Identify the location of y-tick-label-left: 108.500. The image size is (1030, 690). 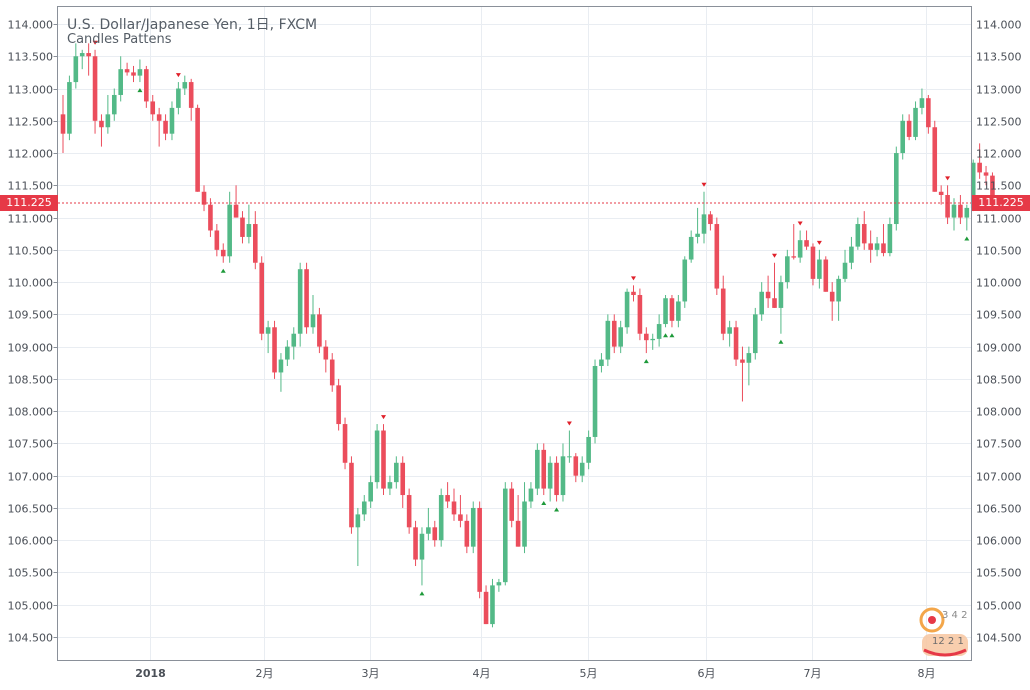
(31, 380).